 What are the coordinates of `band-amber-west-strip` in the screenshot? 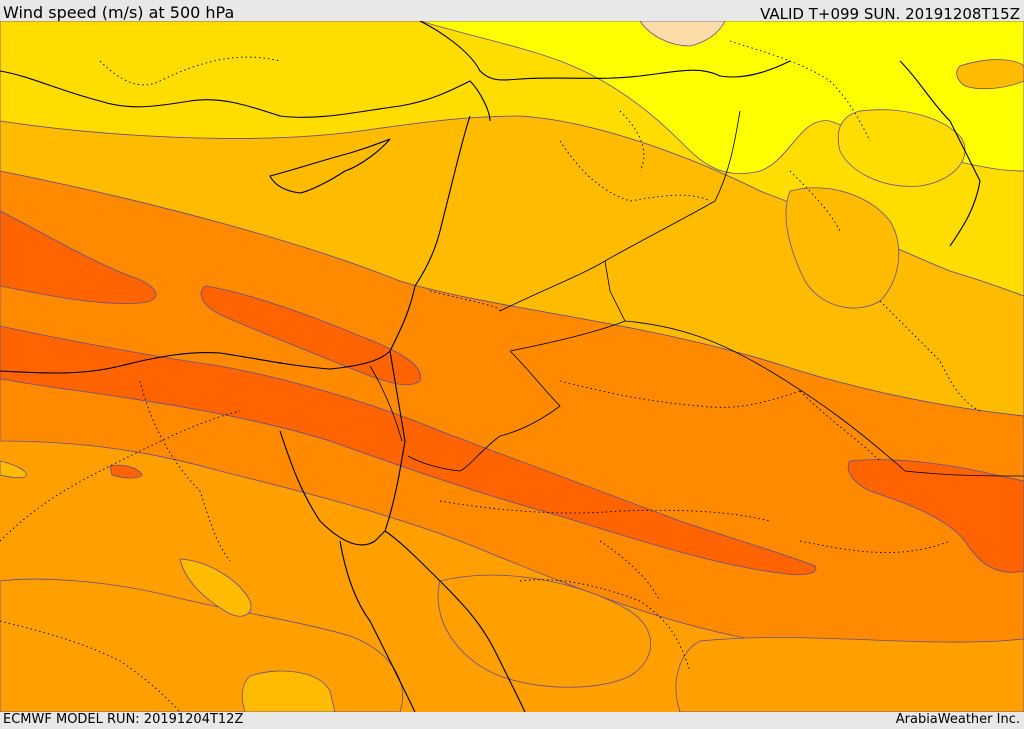 It's located at (215, 587).